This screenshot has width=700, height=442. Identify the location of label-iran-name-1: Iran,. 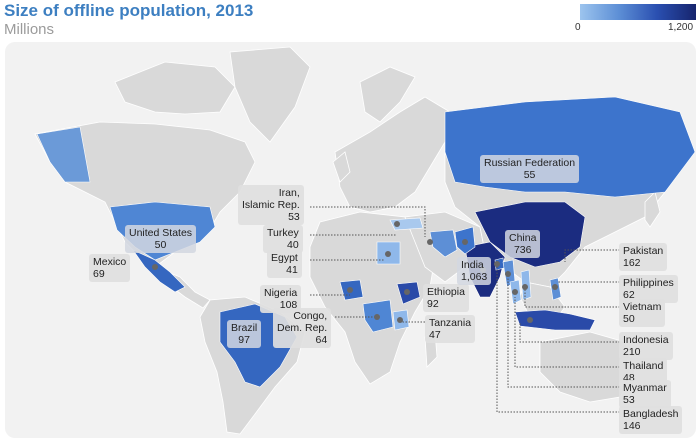
(289, 193).